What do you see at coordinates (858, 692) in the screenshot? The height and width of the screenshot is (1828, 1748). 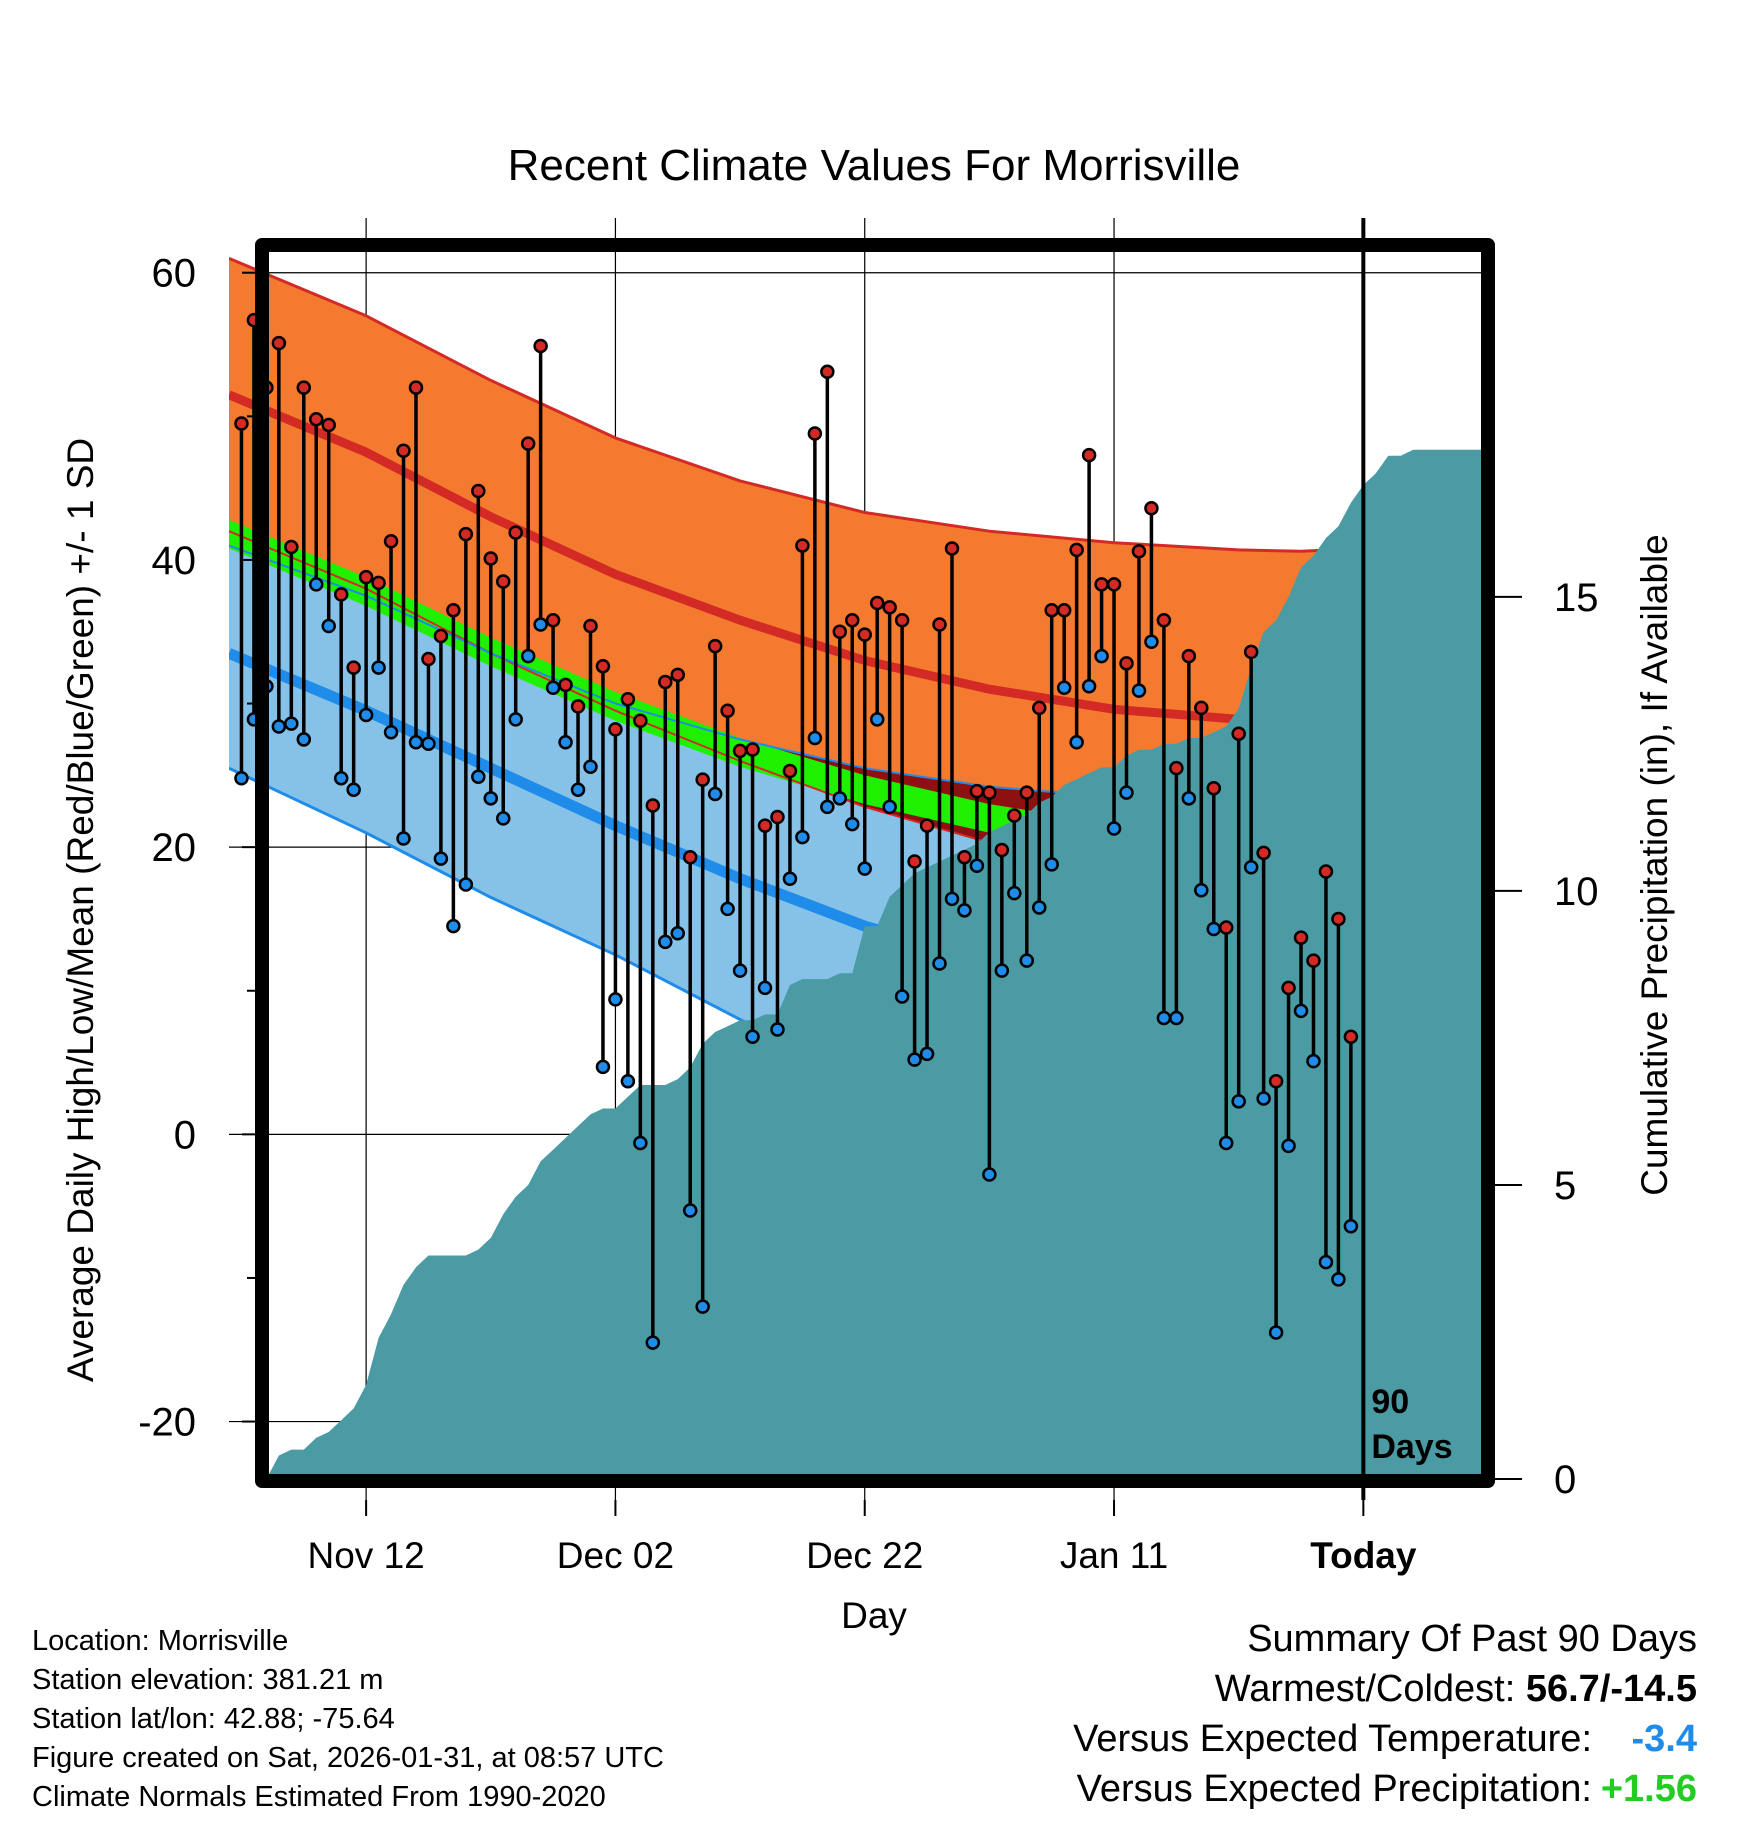 I see `mean-normal-band` at bounding box center [858, 692].